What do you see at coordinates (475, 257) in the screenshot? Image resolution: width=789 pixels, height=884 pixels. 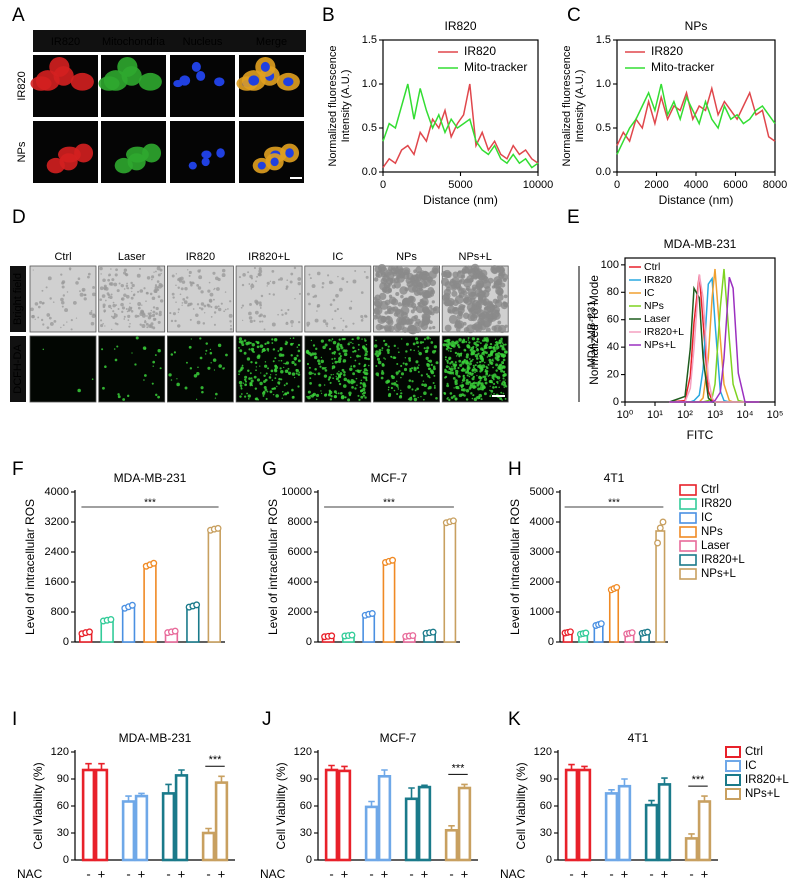 I see `column-label: NPs+L` at bounding box center [475, 257].